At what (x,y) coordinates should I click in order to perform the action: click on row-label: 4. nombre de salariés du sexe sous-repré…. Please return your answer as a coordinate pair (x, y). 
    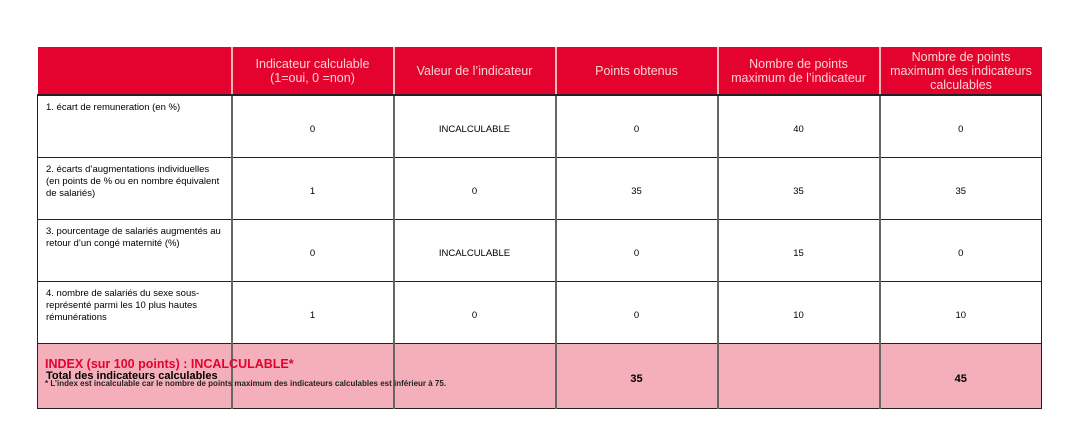
    Looking at the image, I should click on (134, 312).